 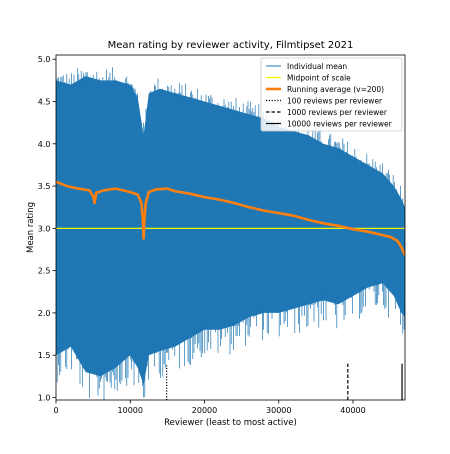 What do you see at coordinates (44, 186) in the screenshot?
I see `y-tick-label: 3.5` at bounding box center [44, 186].